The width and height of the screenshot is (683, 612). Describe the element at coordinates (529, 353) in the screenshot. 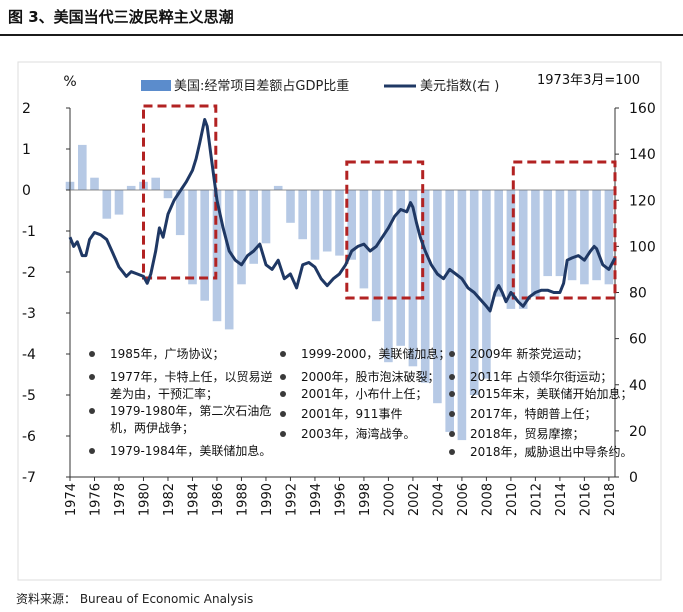

I see `annotation-text: 2009年 新茶党运动；` at that location.